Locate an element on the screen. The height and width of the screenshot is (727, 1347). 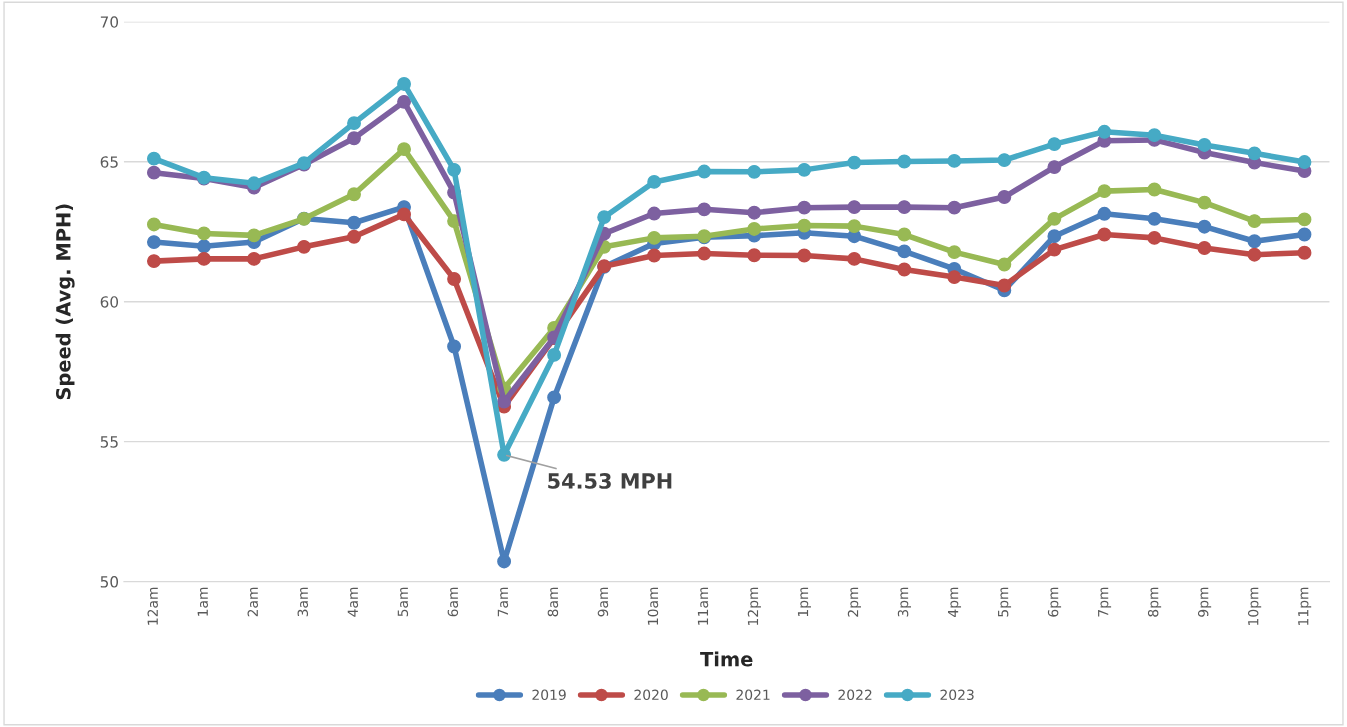
x-tick-label: 10pm is located at coordinates (1254, 606).